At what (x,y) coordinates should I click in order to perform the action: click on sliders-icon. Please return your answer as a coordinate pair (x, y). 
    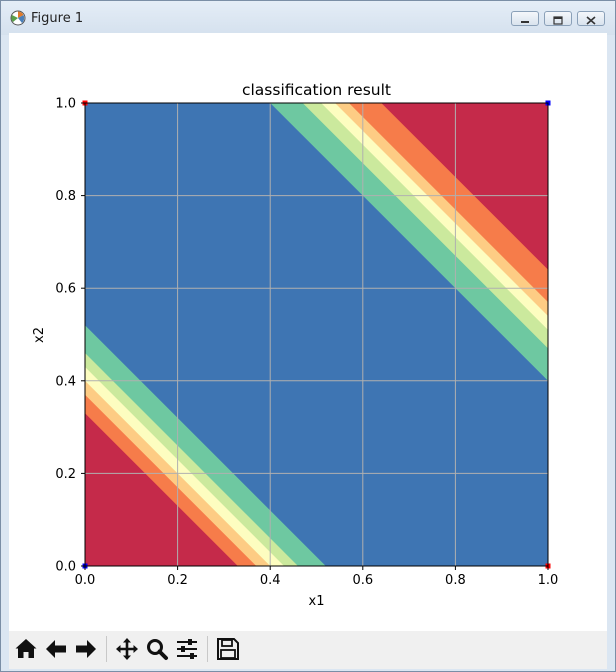
    Looking at the image, I should click on (187, 649).